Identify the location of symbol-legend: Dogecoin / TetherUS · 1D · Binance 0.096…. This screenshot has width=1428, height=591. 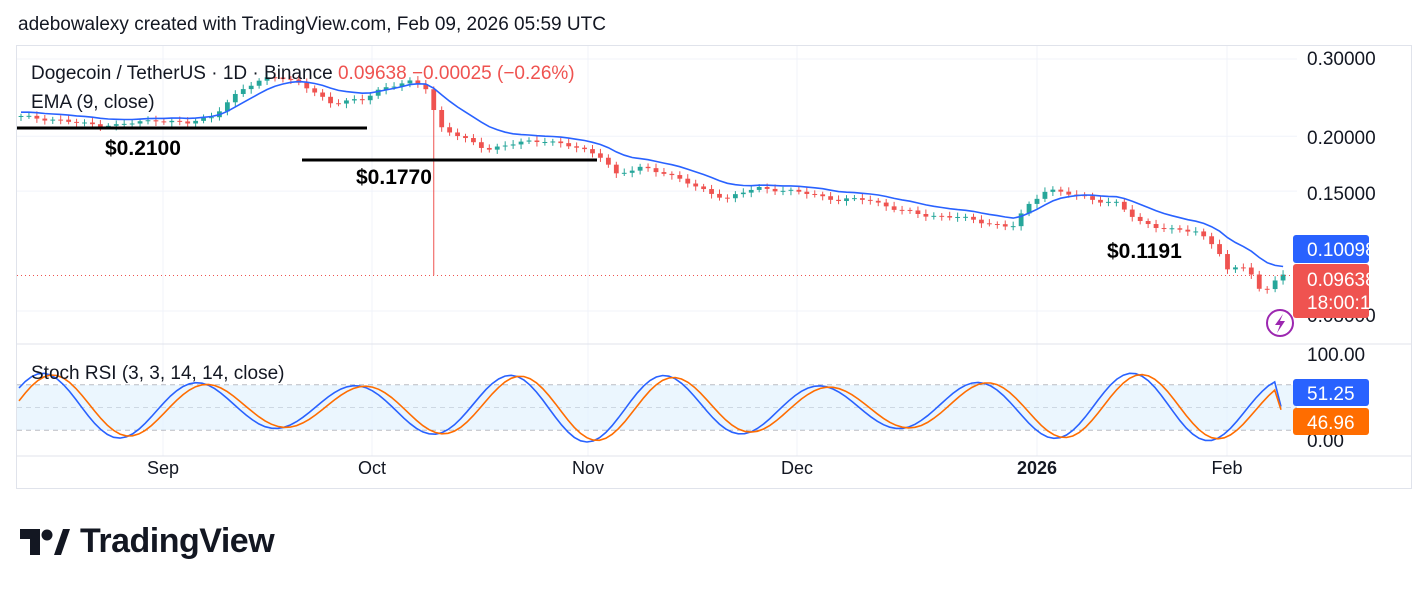
(303, 73).